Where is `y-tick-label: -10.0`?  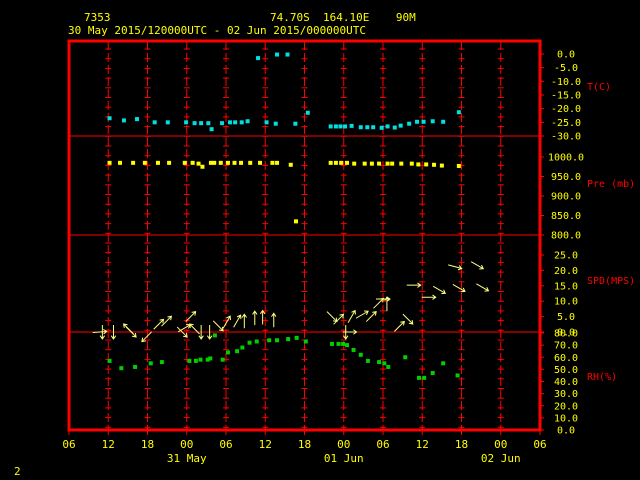 y-tick-label: -10.0 is located at coordinates (566, 82).